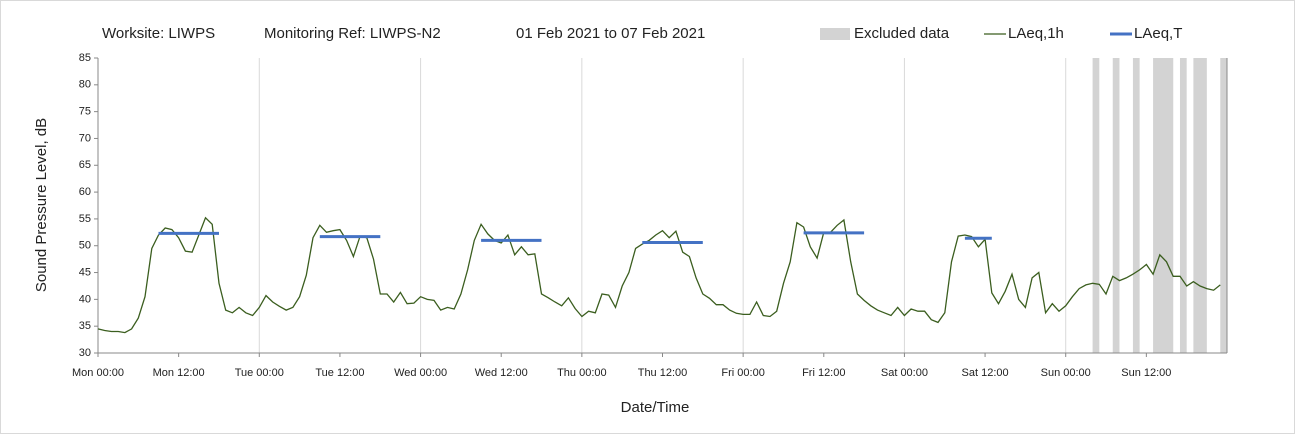  Describe the element at coordinates (902, 33) in the screenshot. I see `legend-label: Excluded data` at that location.